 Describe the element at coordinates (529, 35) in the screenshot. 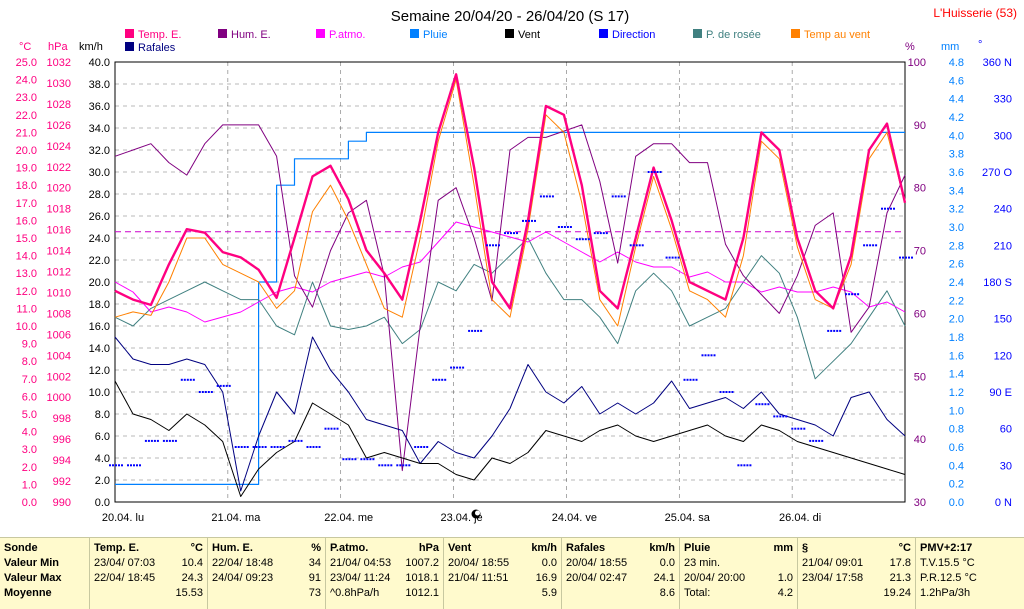

I see `legend-label: Vent` at that location.